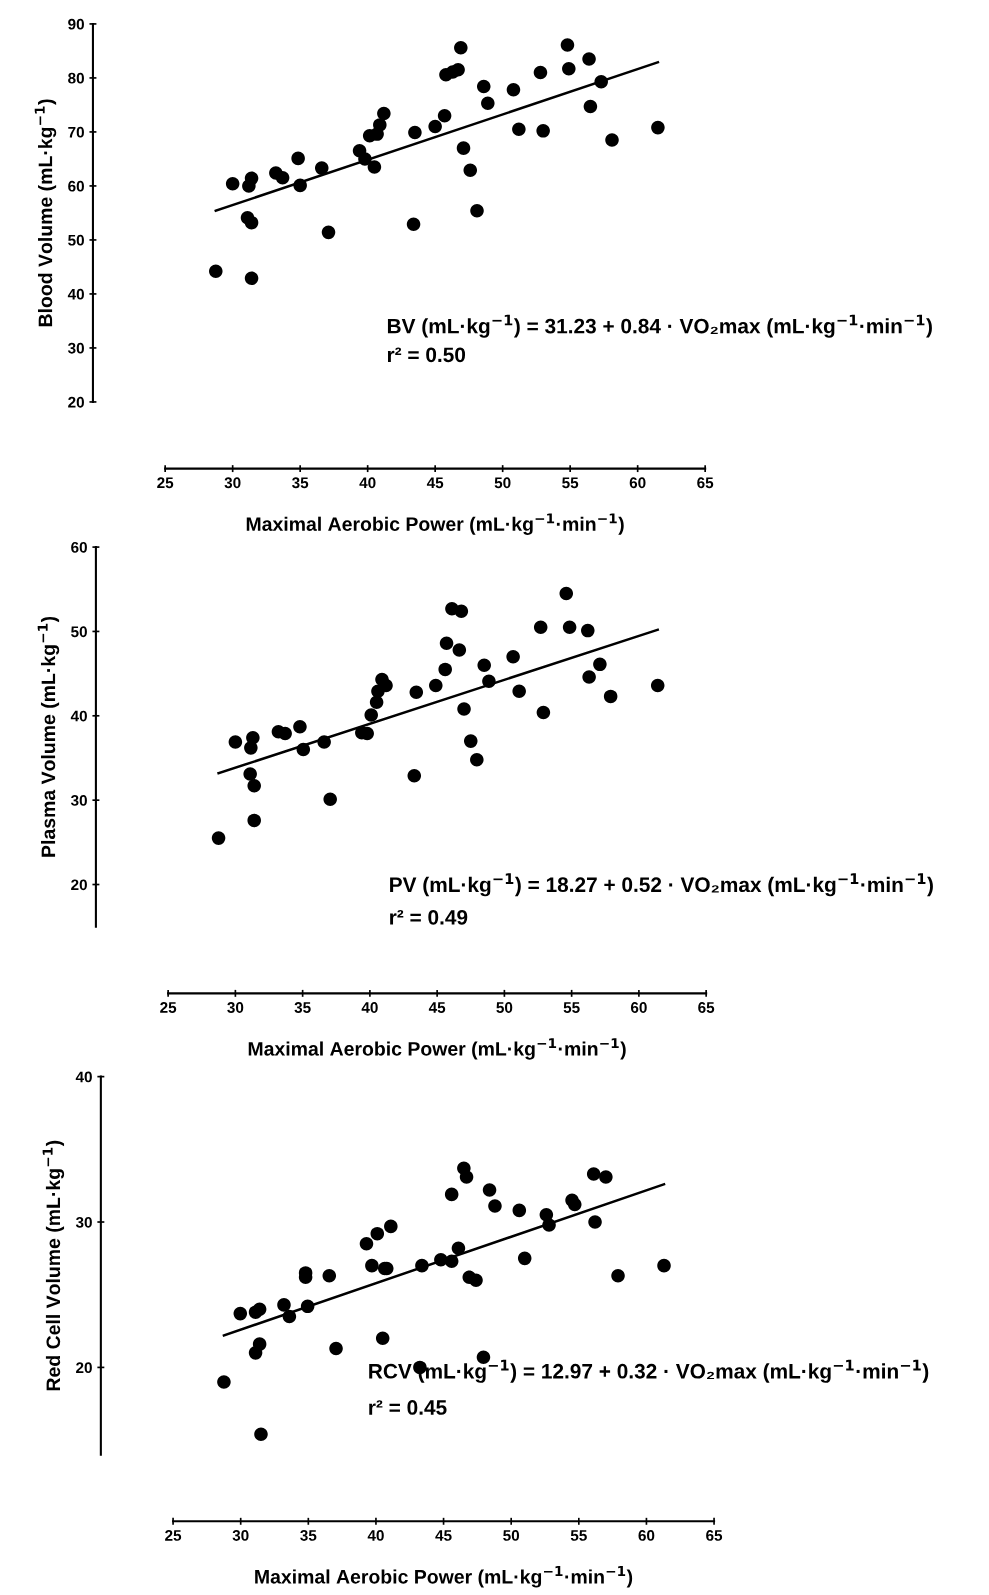  What do you see at coordinates (661, 885) in the screenshot?
I see `annotation: PV (mL·kg$^{−1}$) = 18.27 + 0.52 · VO₂max (mL·kg$^{−1}$·min$^{−1}$)` at bounding box center [661, 885].